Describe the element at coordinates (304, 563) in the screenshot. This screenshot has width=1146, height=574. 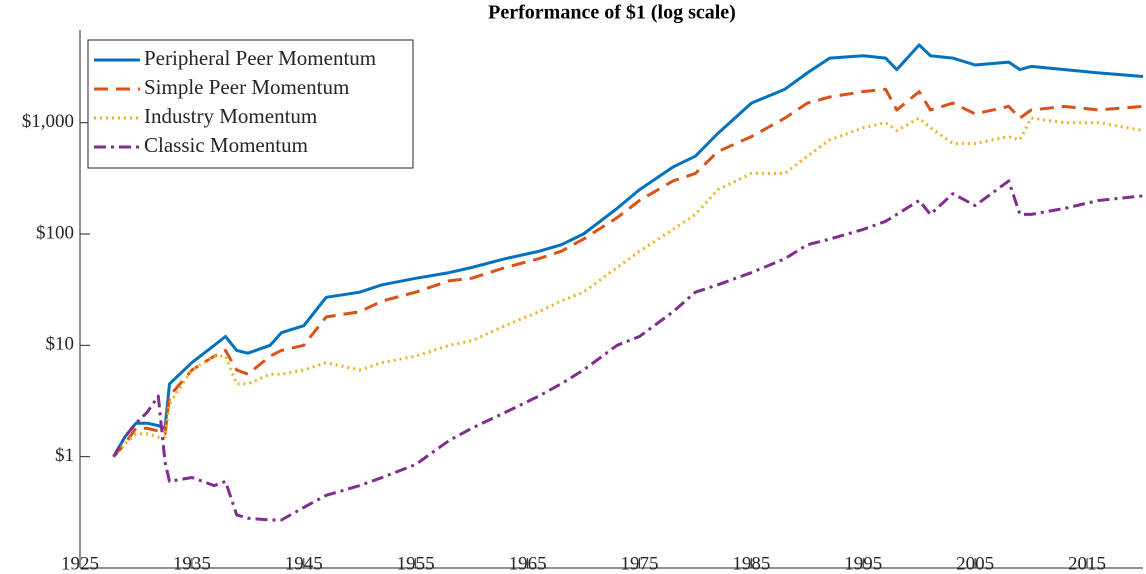
I see `x-tick-label: 1945` at that location.